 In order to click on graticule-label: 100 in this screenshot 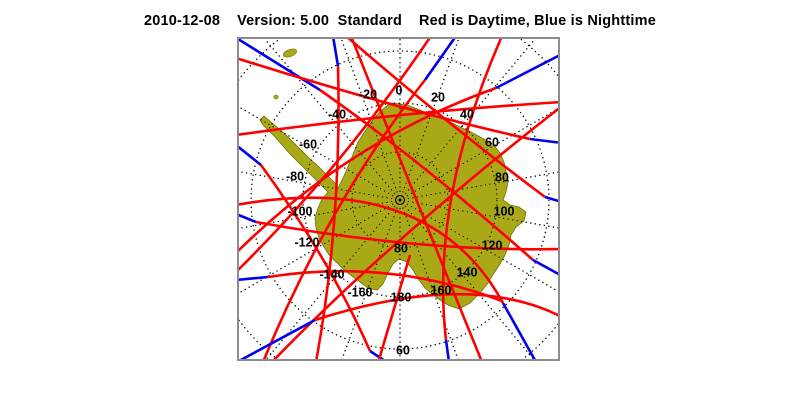, I will do `click(504, 212)`.